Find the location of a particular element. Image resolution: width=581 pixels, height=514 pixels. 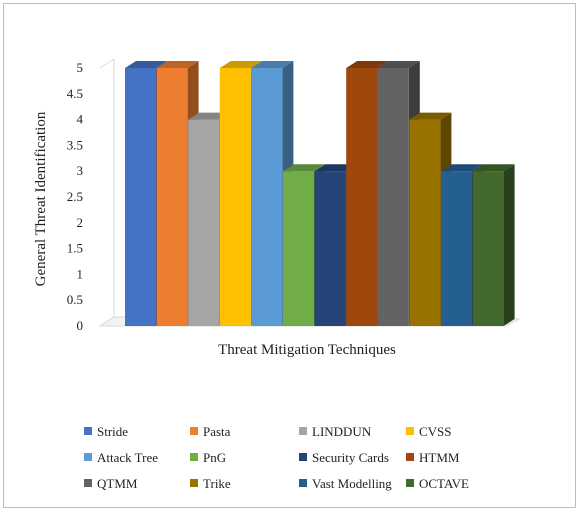

legend-item: Trike is located at coordinates (210, 483).